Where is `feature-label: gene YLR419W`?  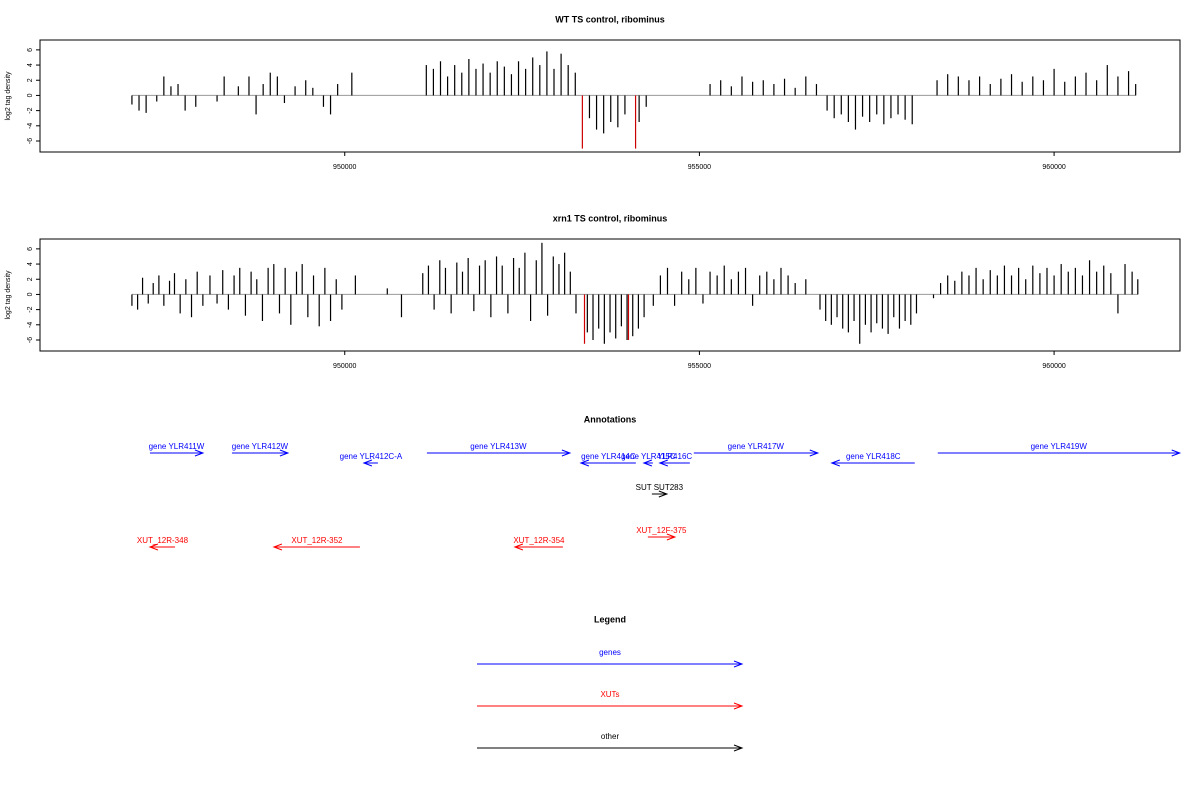
feature-label: gene YLR419W is located at coordinates (1059, 446).